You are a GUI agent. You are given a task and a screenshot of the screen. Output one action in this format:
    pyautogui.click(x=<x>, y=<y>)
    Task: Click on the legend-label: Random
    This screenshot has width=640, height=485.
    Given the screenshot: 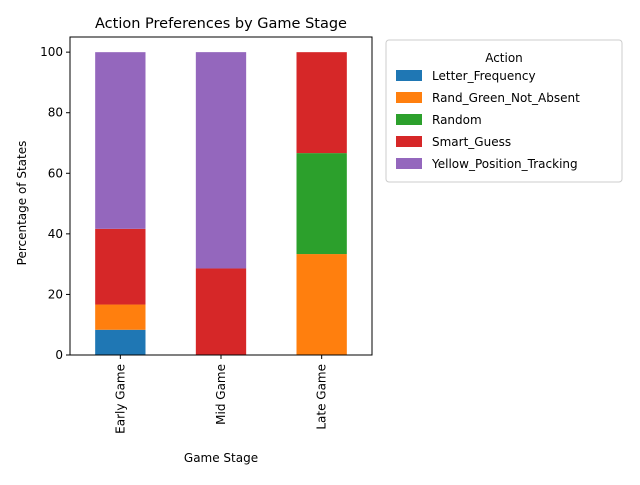 What is the action you would take?
    pyautogui.click(x=457, y=120)
    